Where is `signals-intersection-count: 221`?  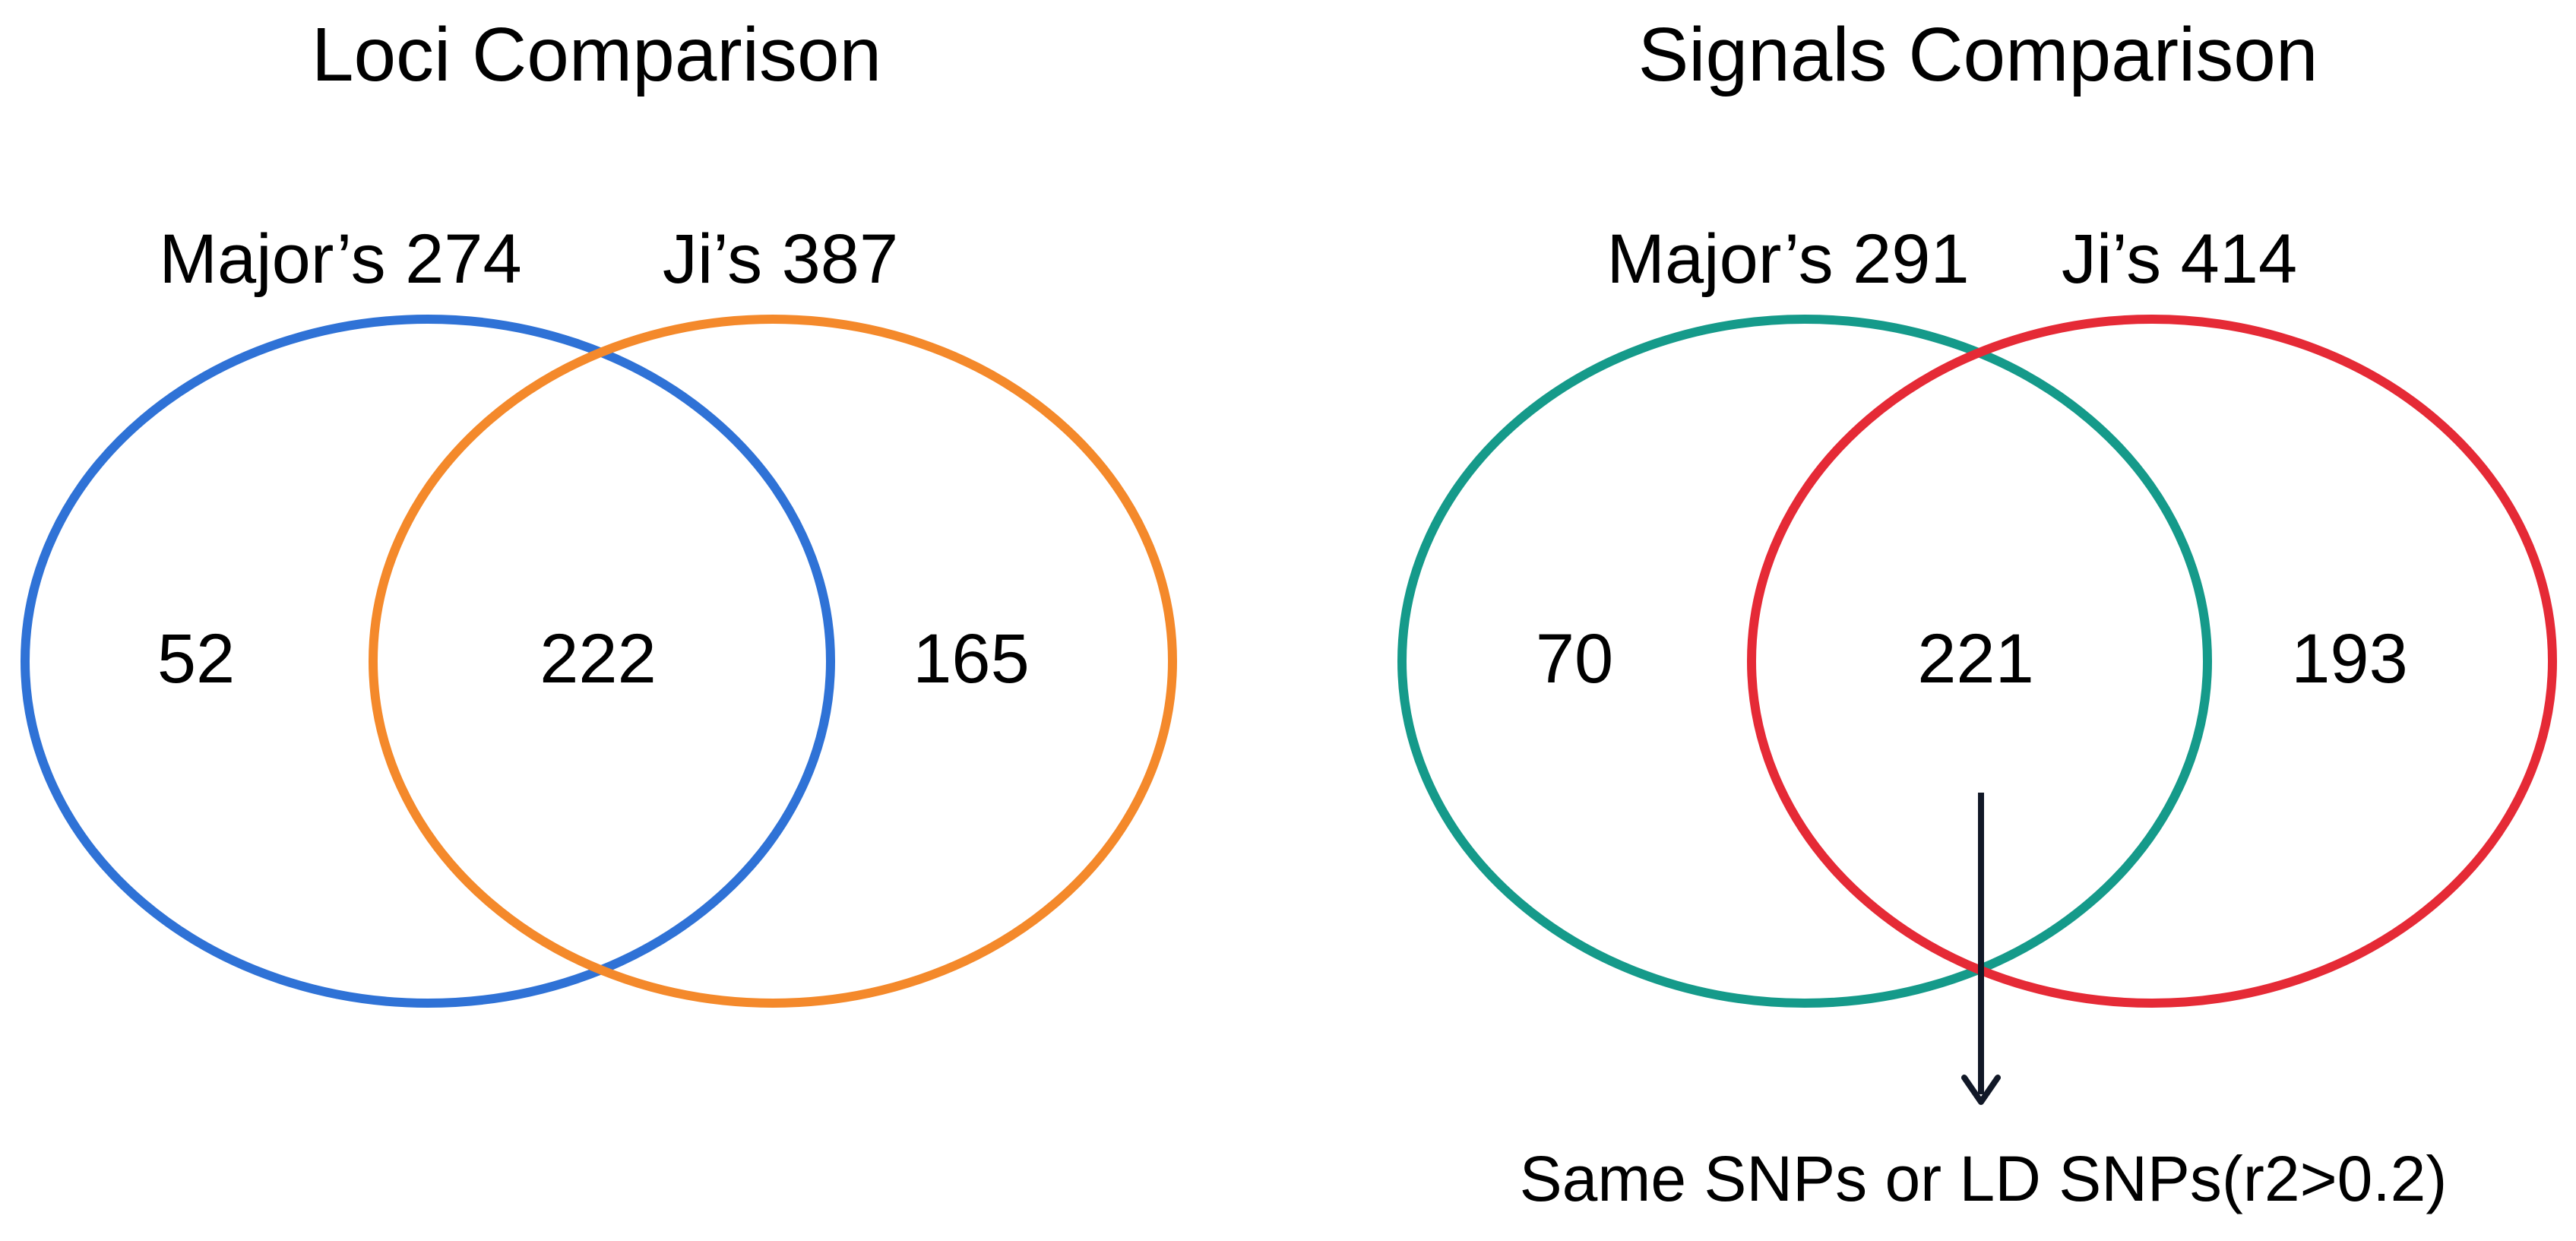 signals-intersection-count: 221 is located at coordinates (1975, 659).